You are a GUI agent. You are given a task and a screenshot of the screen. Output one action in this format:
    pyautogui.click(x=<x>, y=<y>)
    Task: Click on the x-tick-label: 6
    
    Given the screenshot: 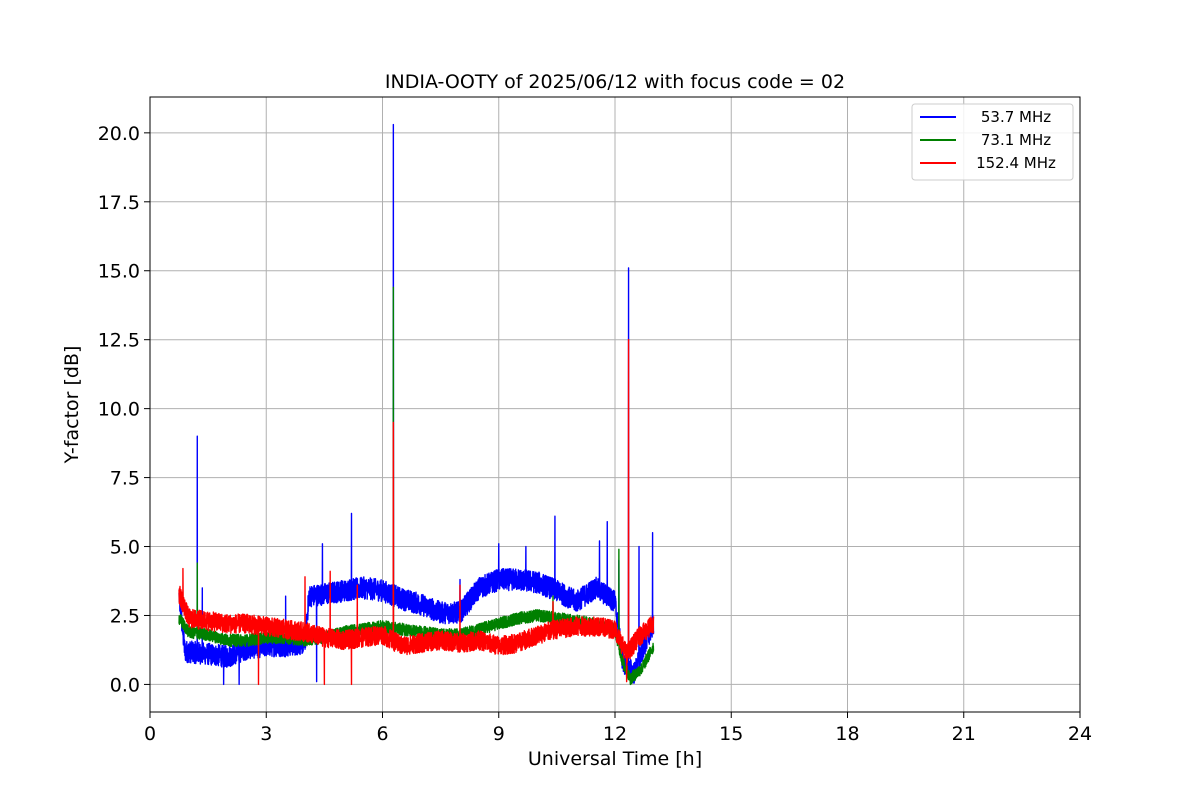 What is the action you would take?
    pyautogui.click(x=382, y=734)
    